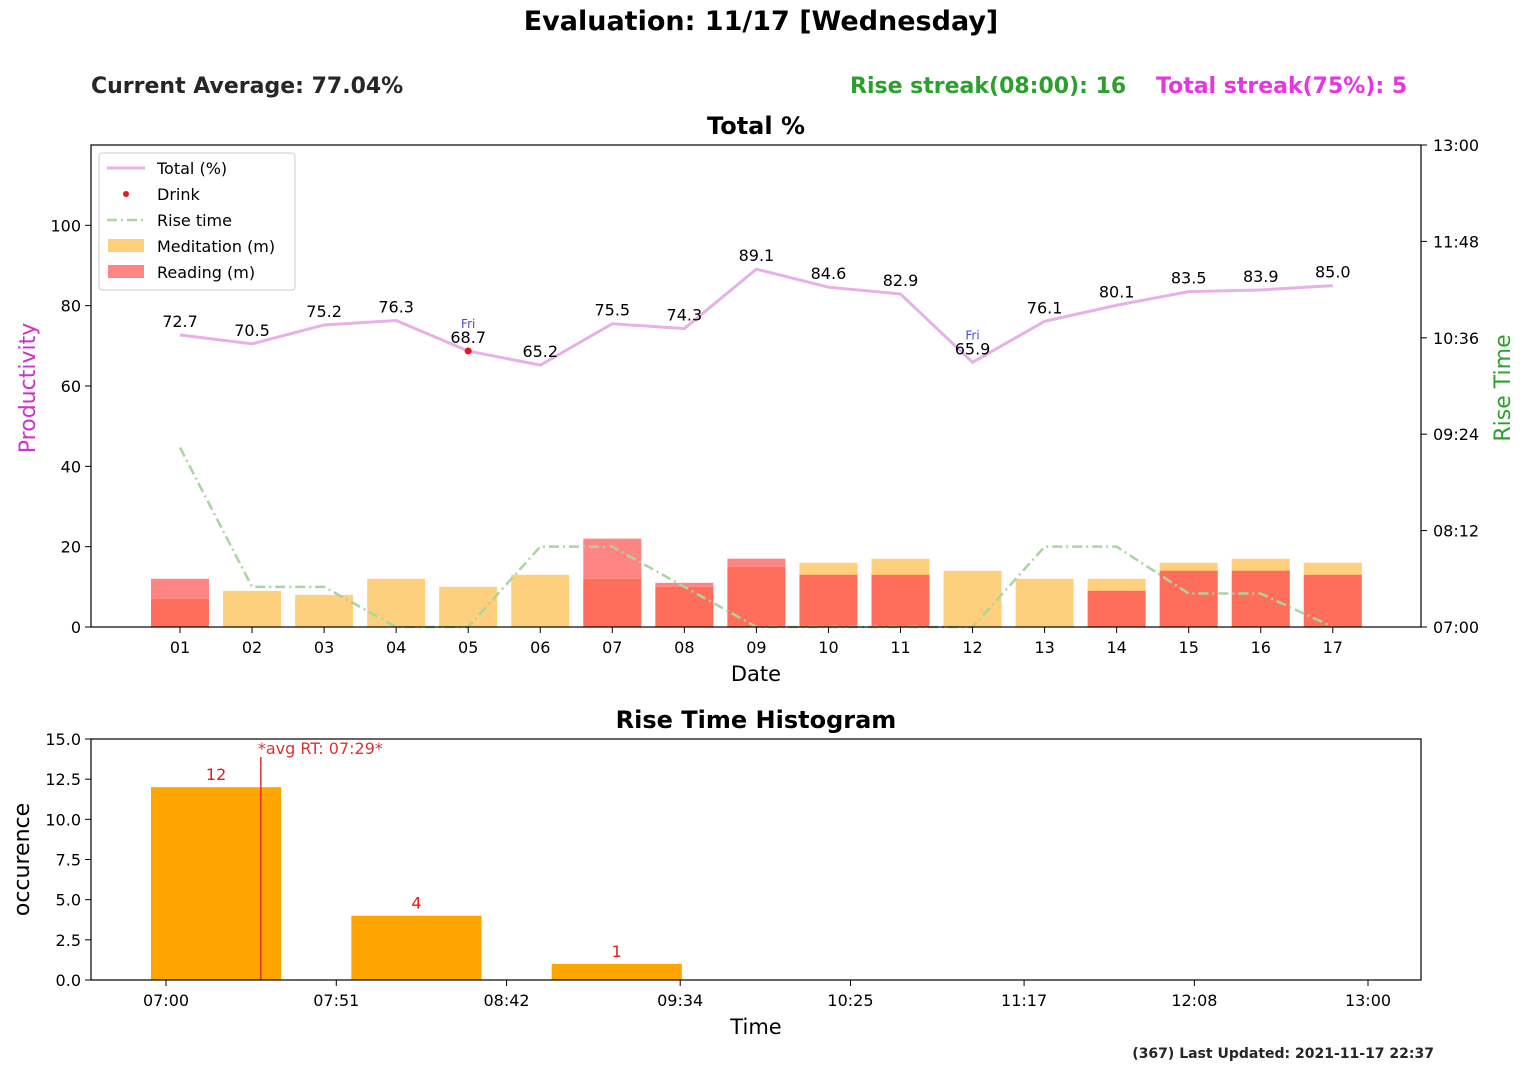  I want to click on y2-axis-label: Rise Time, so click(1503, 387).